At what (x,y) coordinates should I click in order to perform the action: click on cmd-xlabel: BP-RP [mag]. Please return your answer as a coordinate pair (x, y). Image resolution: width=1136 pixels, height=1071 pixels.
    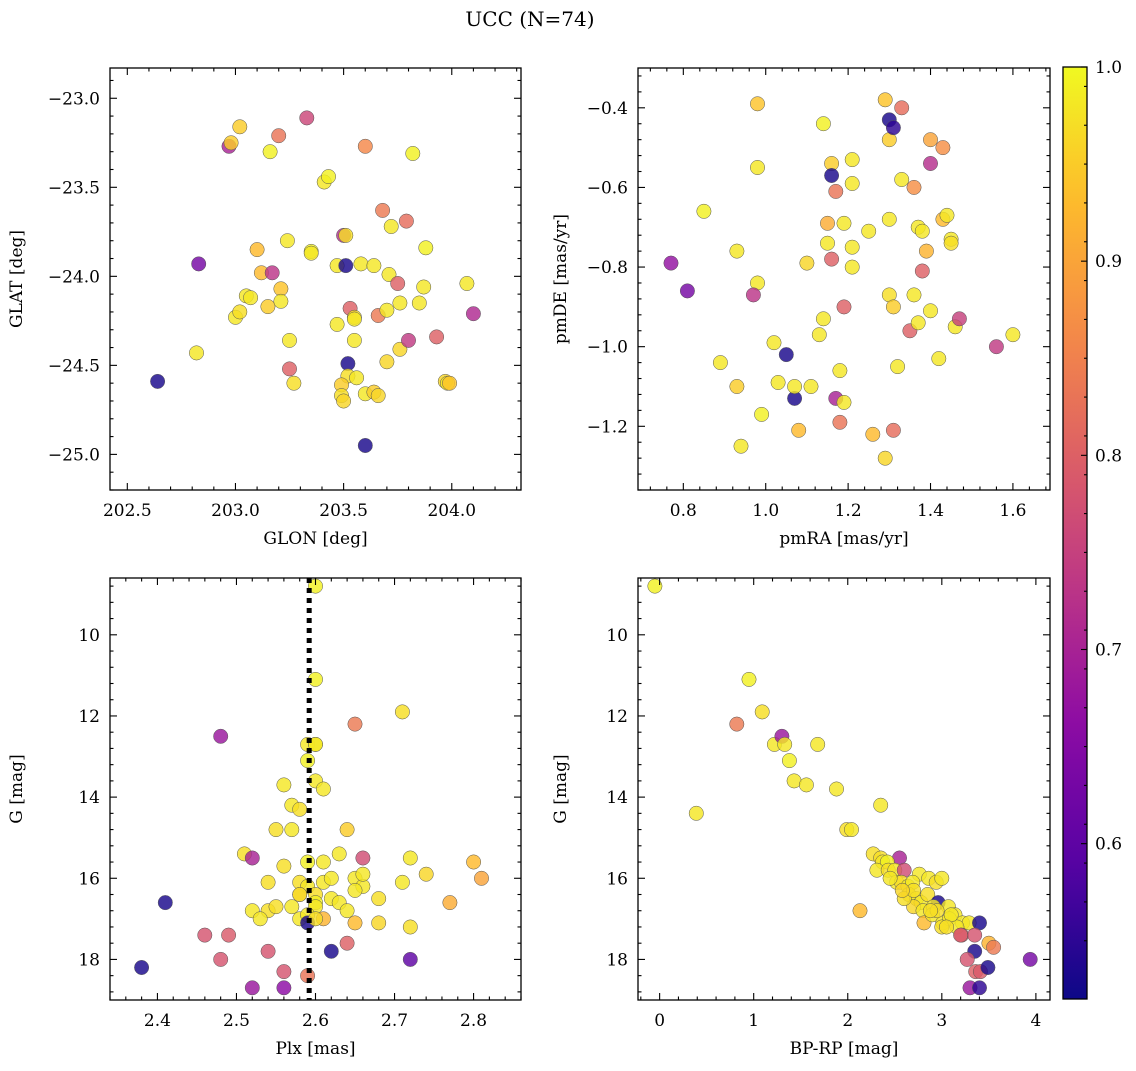
    Looking at the image, I should click on (844, 1049).